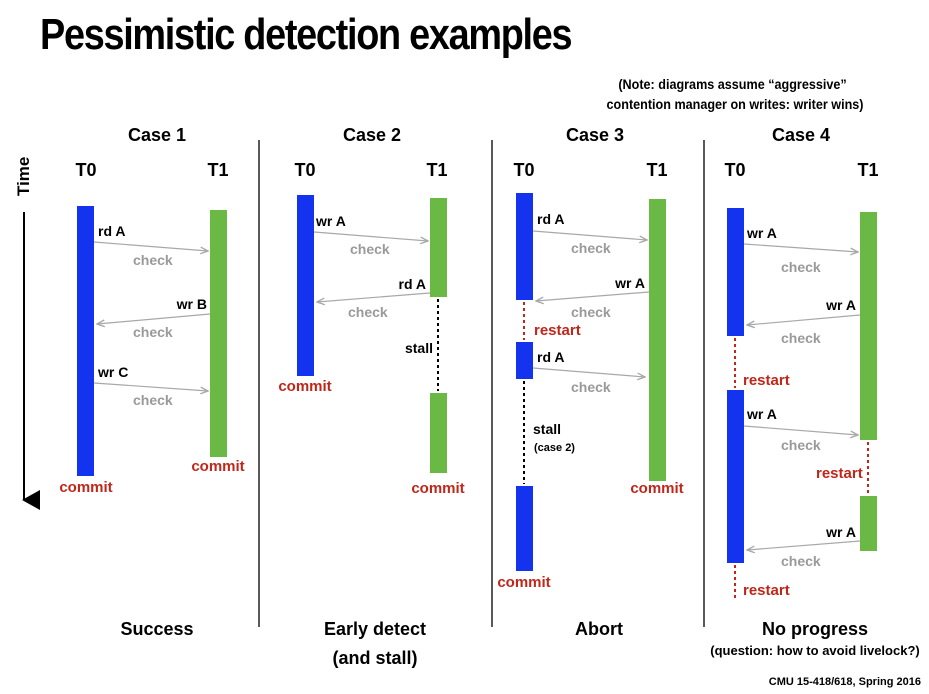 This screenshot has height=694, width=929. What do you see at coordinates (112, 372) in the screenshot?
I see `op-label: wr C` at bounding box center [112, 372].